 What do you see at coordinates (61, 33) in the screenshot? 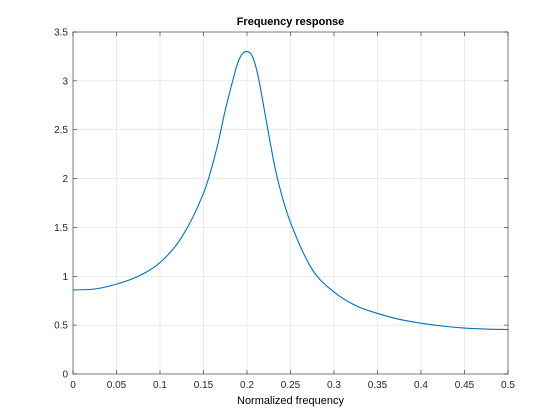
I see `y-tick-label: 3.5` at bounding box center [61, 33].